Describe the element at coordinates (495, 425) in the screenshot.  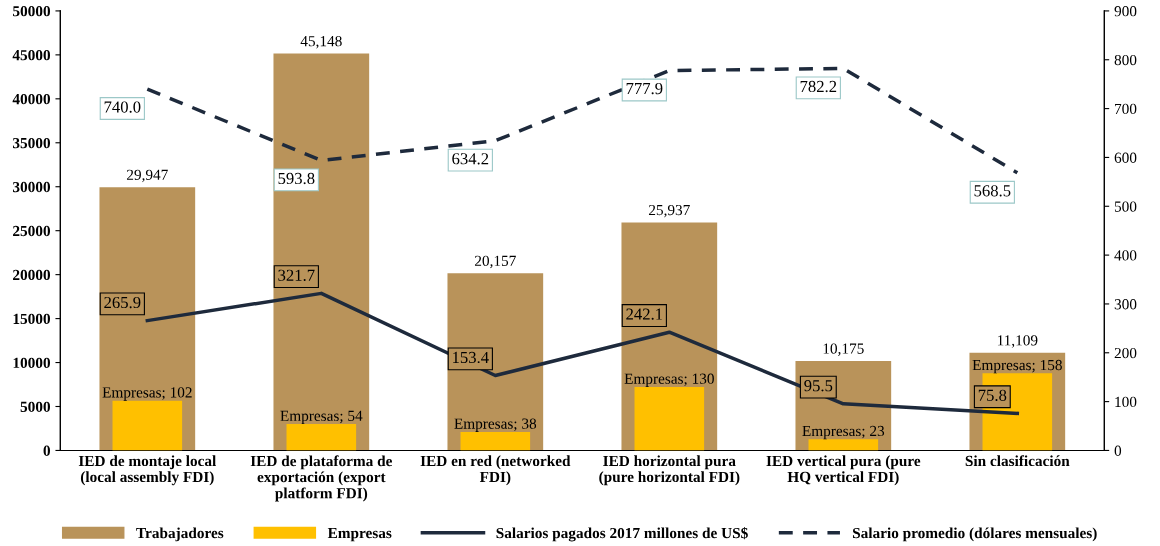
I see `data-label: Empresas; 38` at that location.